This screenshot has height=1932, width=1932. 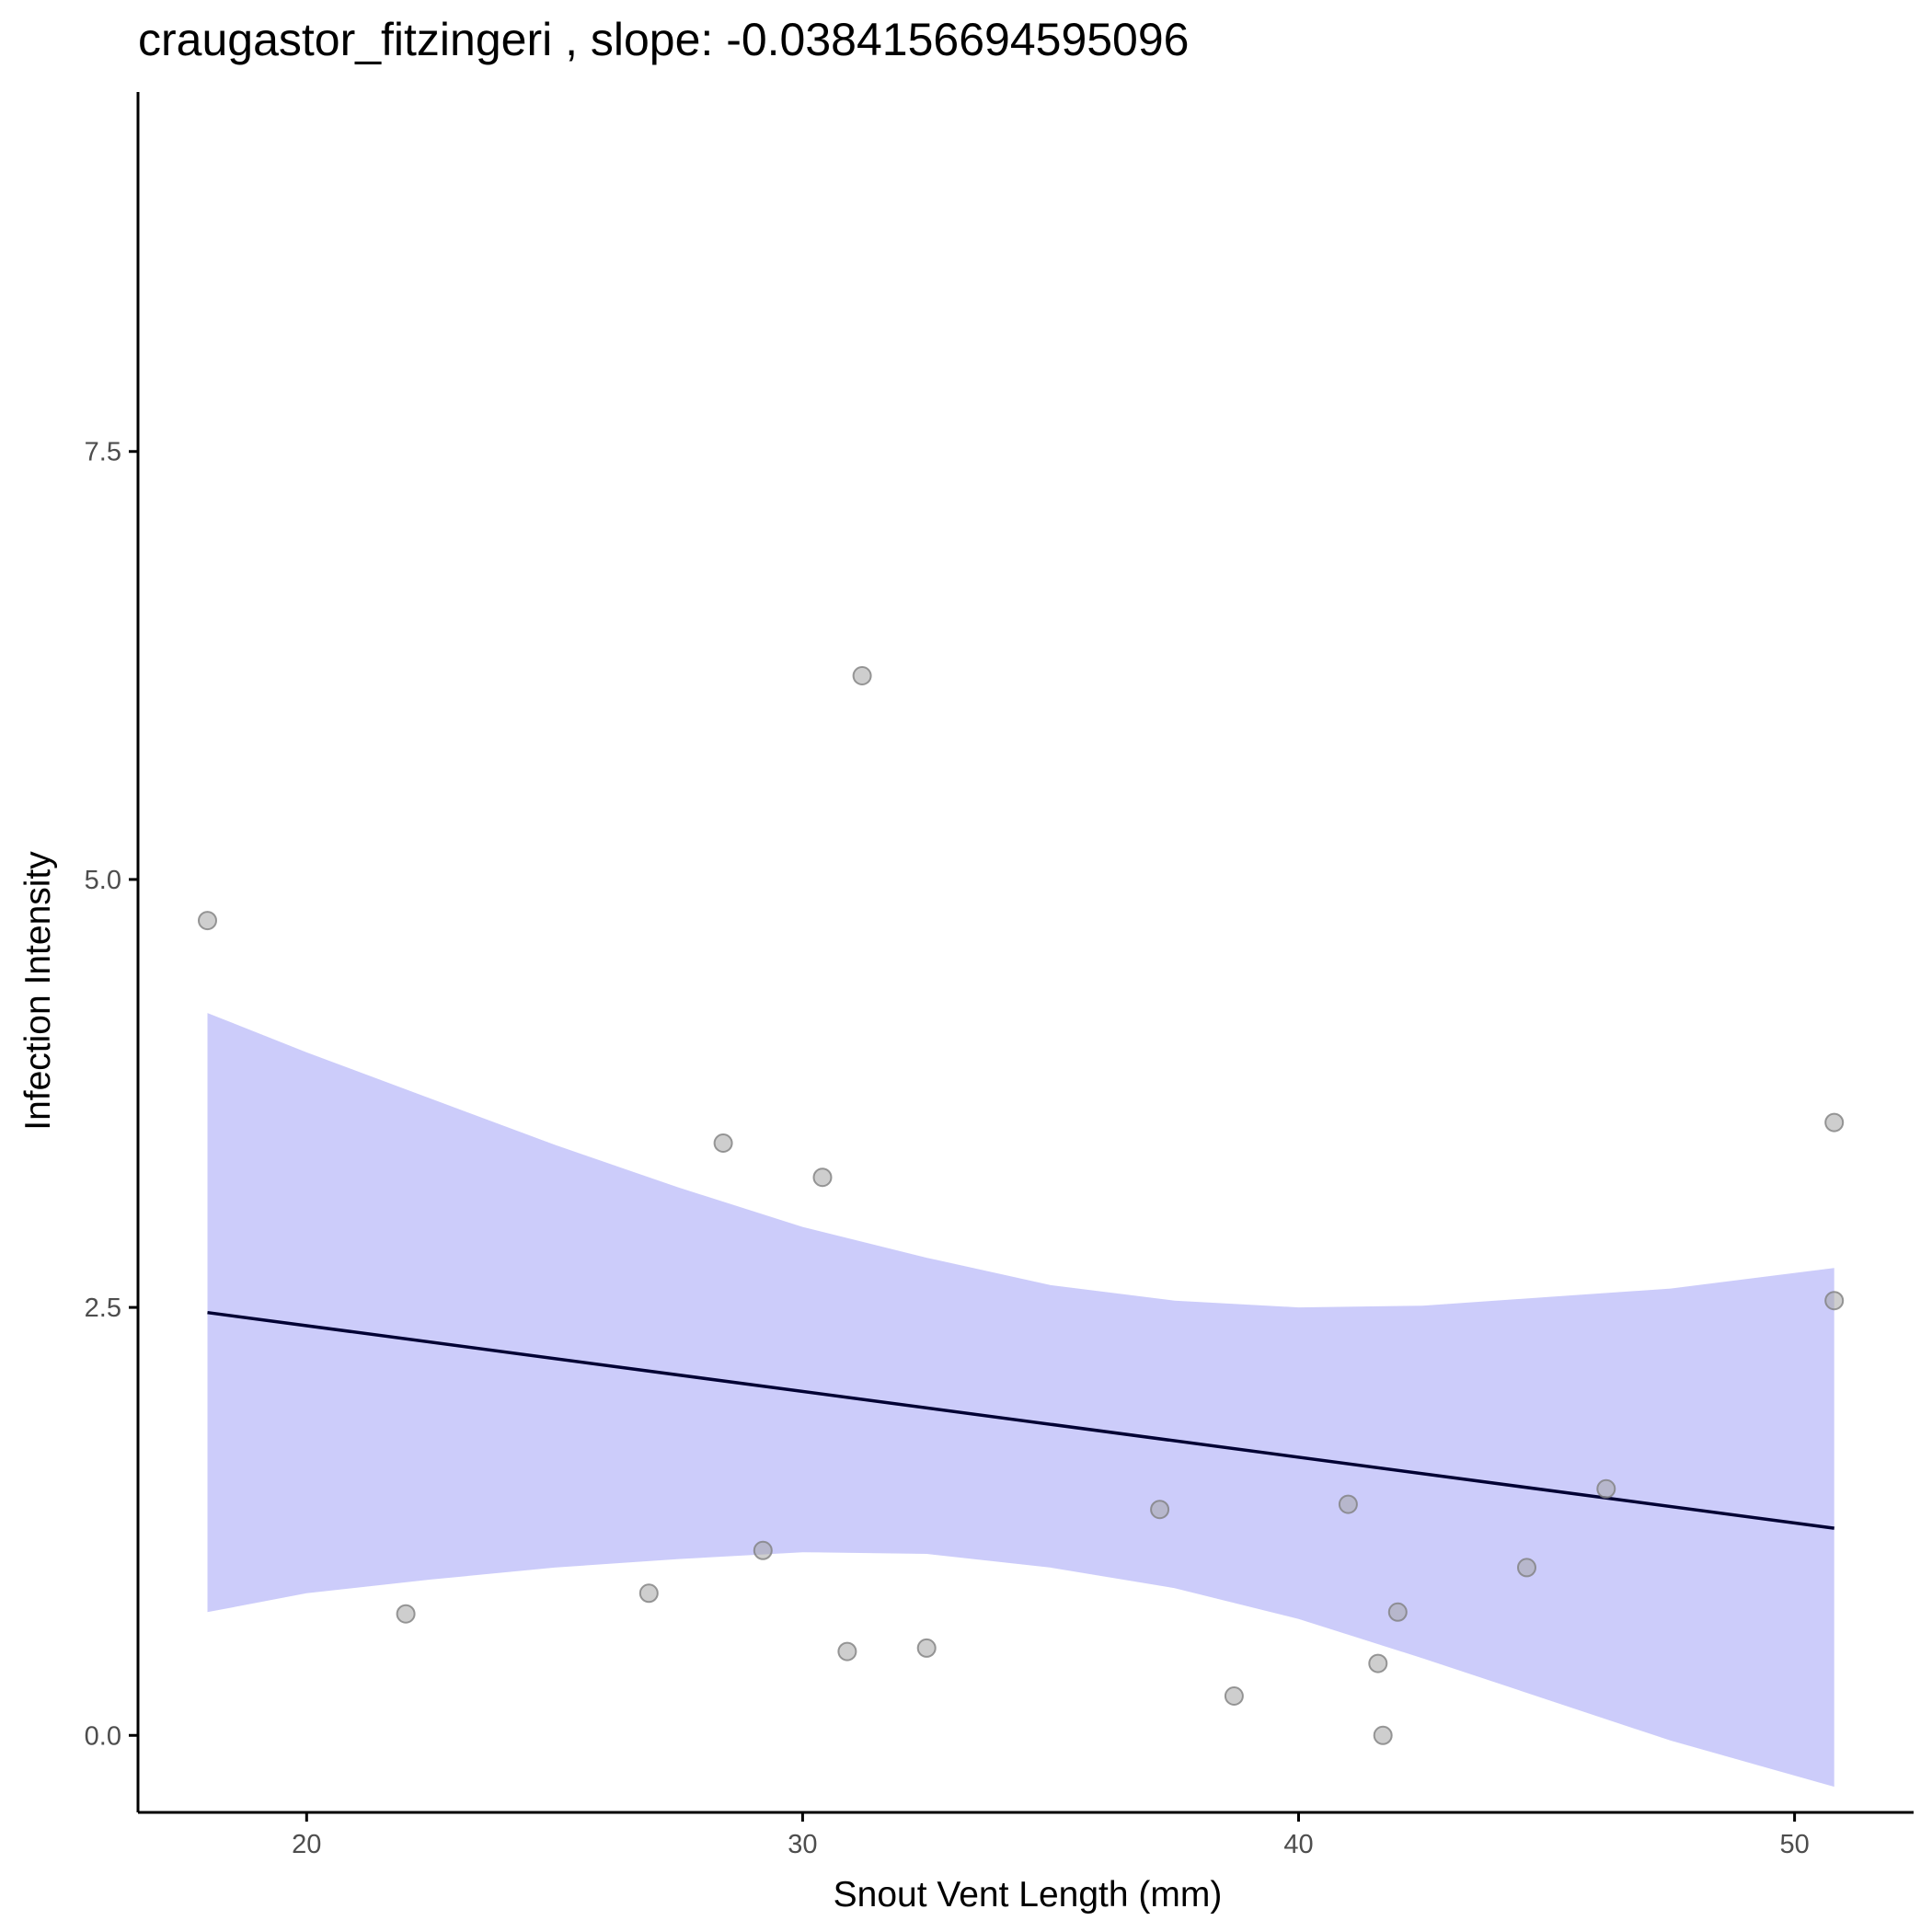 I want to click on x-tick-label: 20, so click(x=306, y=1844).